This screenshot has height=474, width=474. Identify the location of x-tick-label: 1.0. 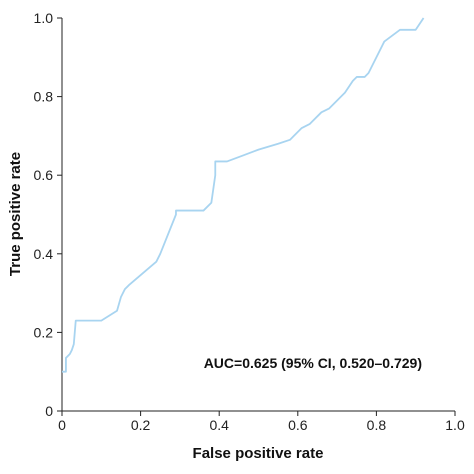
(455, 425).